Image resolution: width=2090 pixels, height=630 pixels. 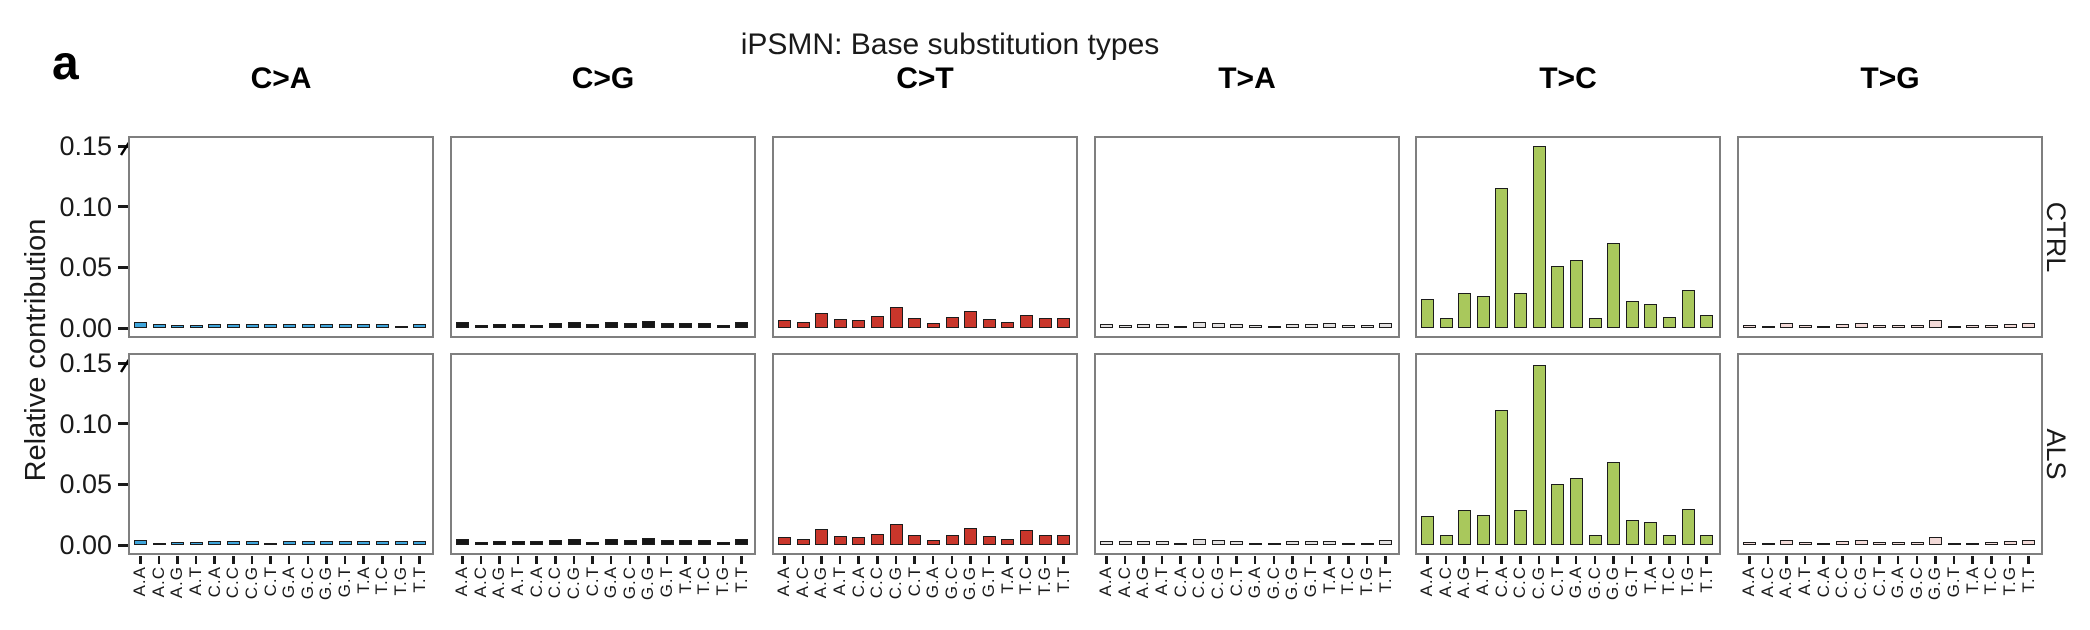 I want to click on bar-als-t-a-g-c, so click(x=1274, y=544).